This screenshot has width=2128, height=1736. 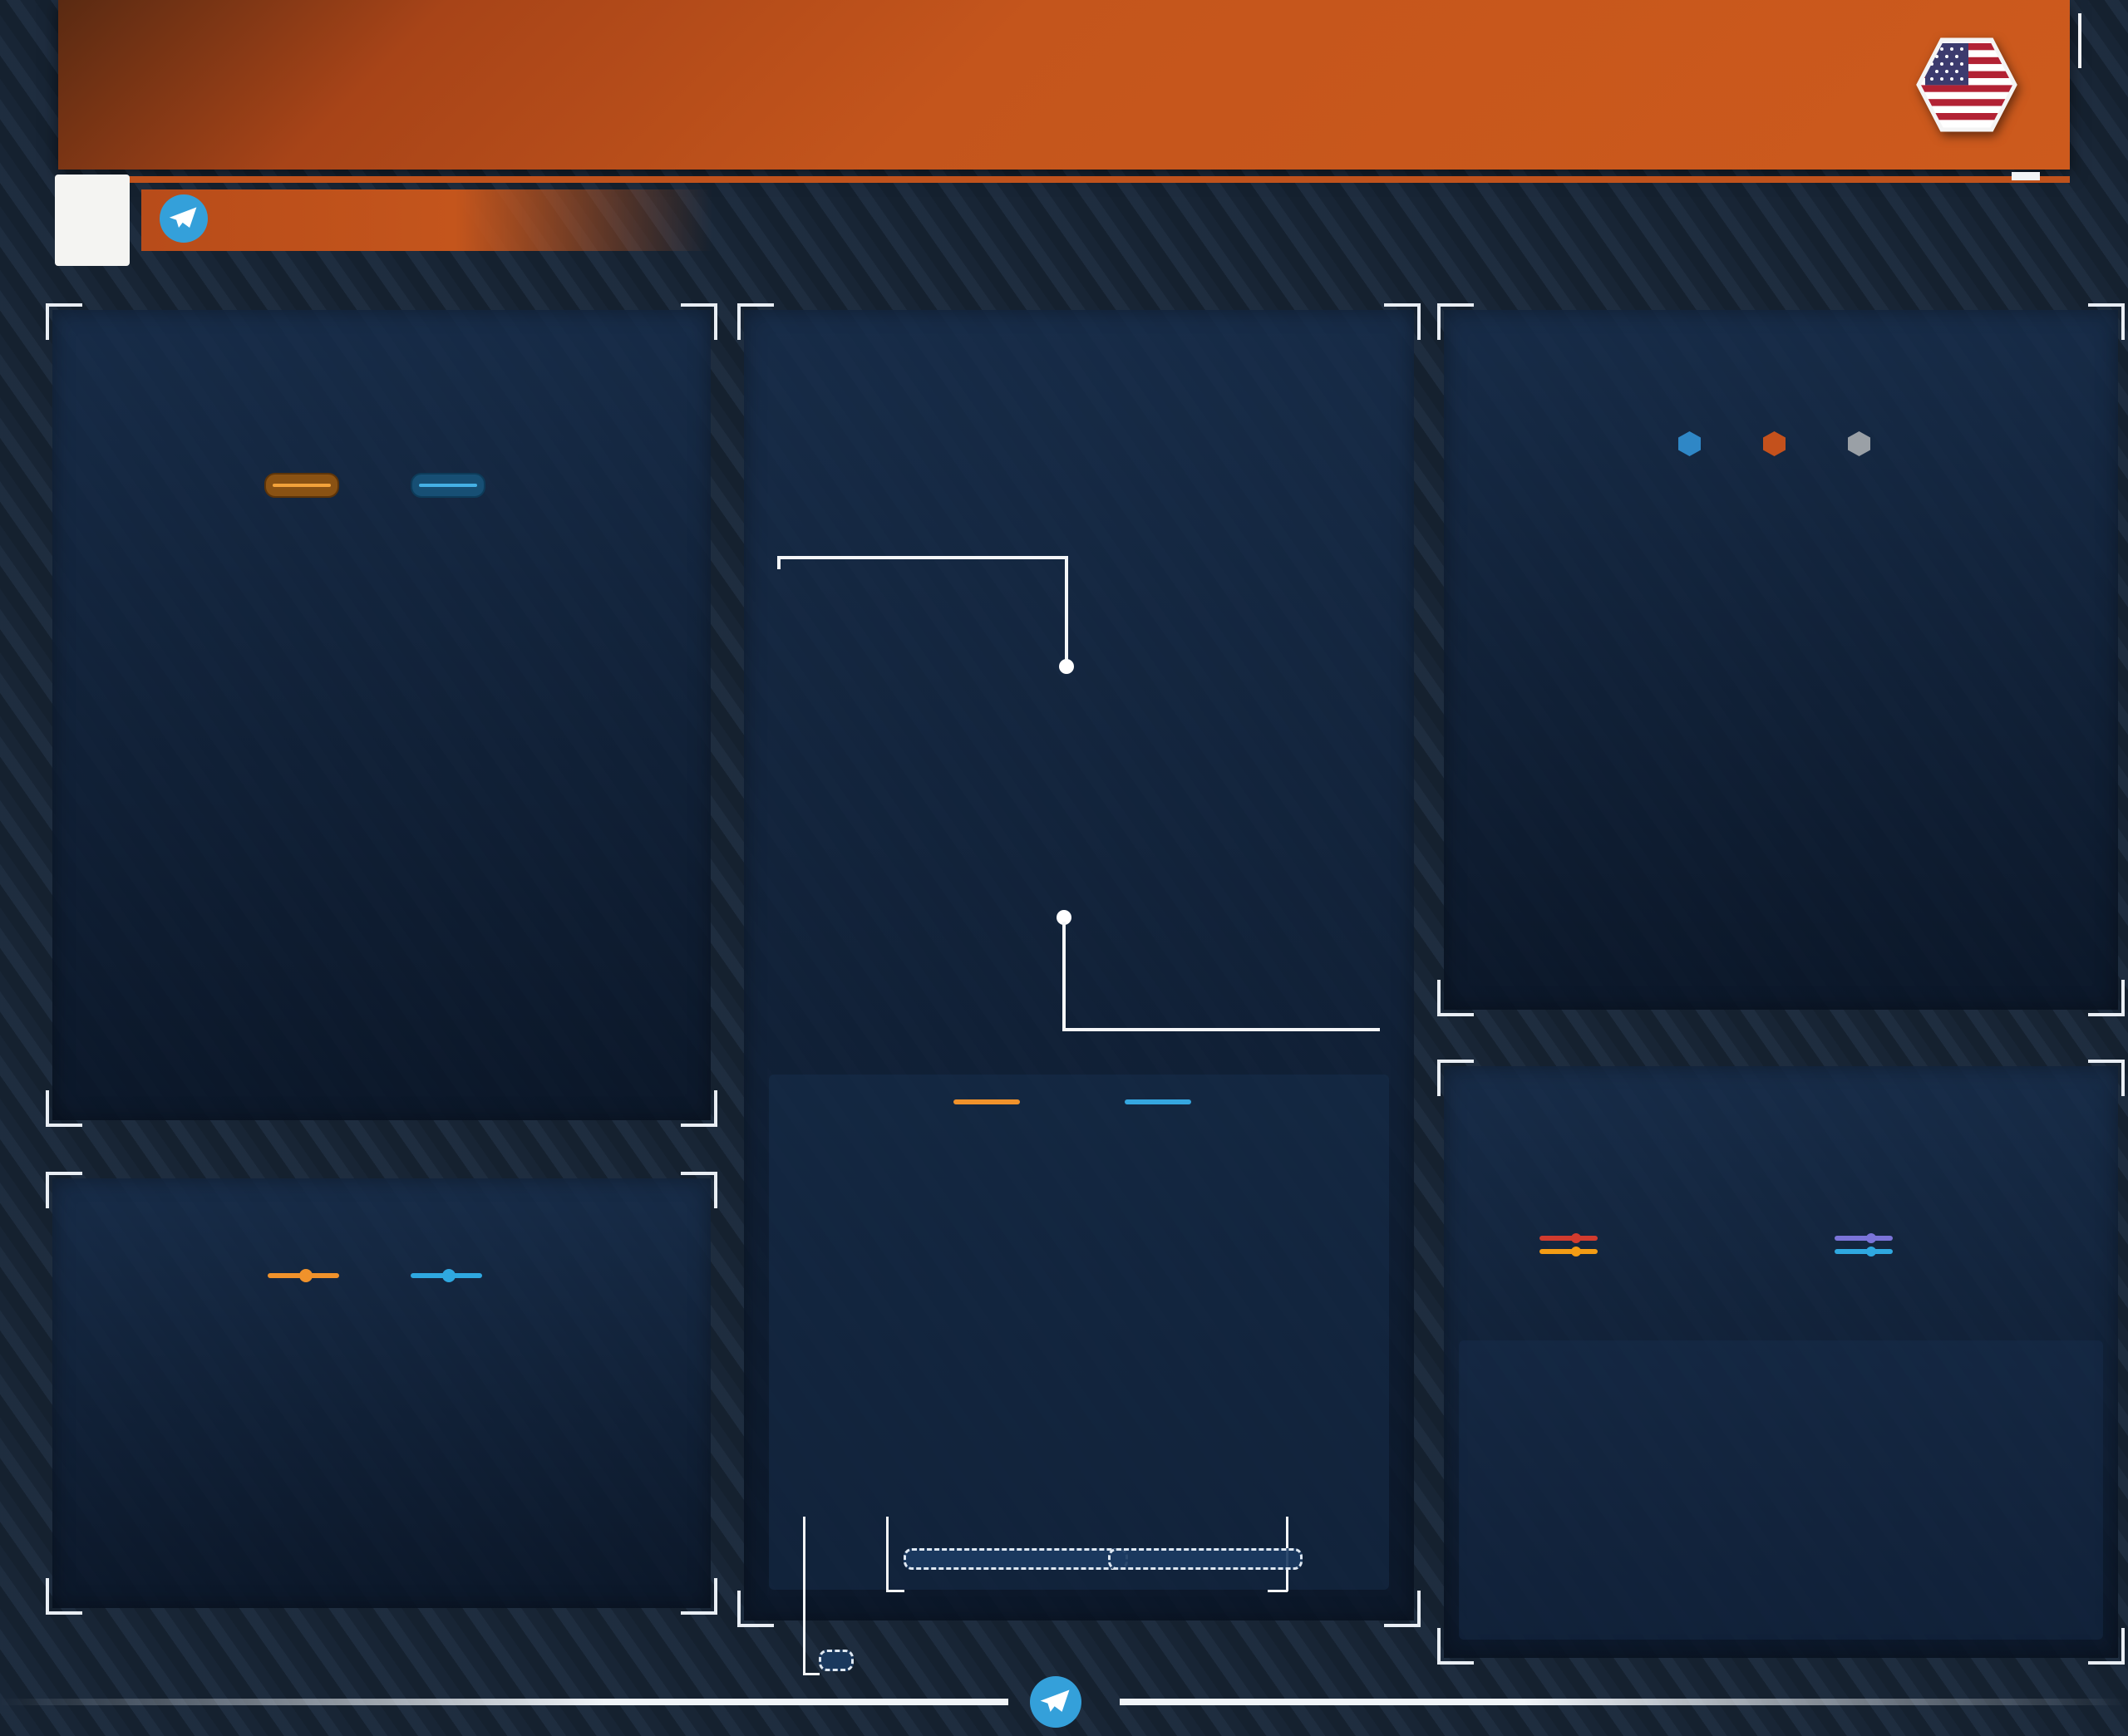 I want to click on disapprove-line-swatch, so click(x=303, y=1276).